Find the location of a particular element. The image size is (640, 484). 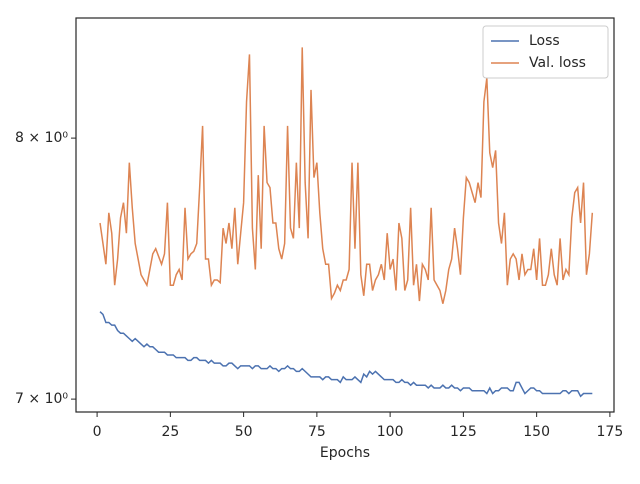

legend-label: Loss is located at coordinates (544, 41).